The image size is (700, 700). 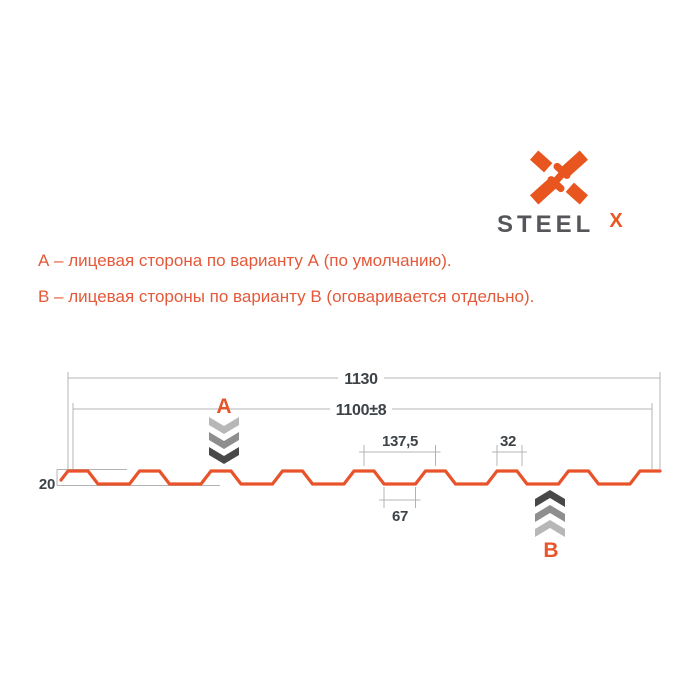 I want to click on marker-a-label: A, so click(x=223, y=406).